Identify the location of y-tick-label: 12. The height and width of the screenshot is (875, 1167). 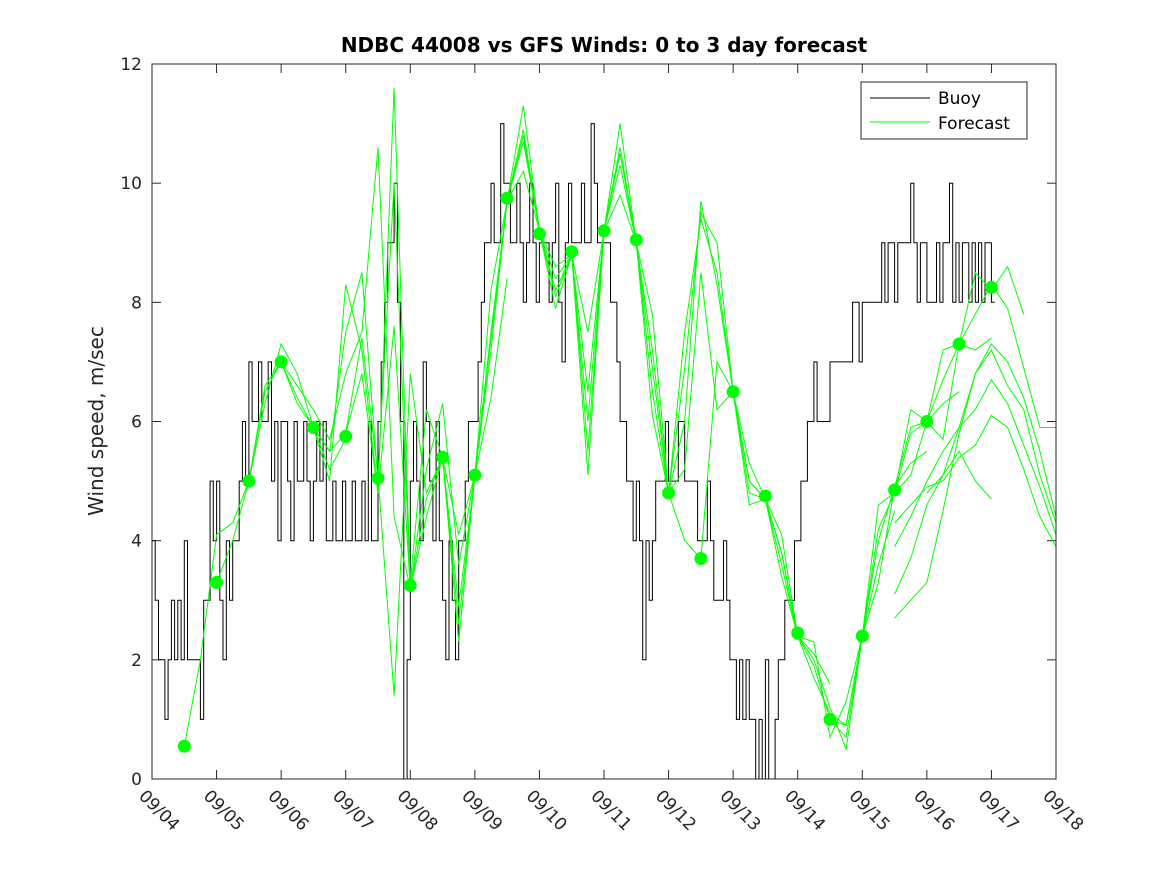
(131, 65).